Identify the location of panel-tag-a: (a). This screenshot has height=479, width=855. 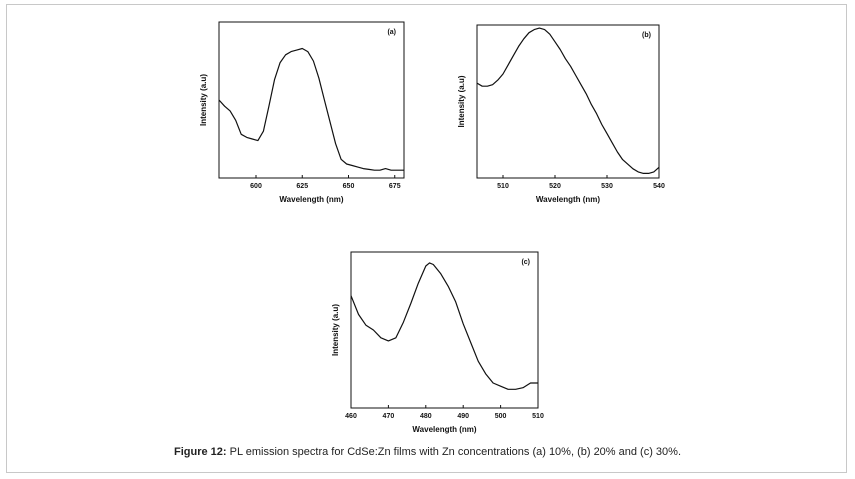
(391, 32).